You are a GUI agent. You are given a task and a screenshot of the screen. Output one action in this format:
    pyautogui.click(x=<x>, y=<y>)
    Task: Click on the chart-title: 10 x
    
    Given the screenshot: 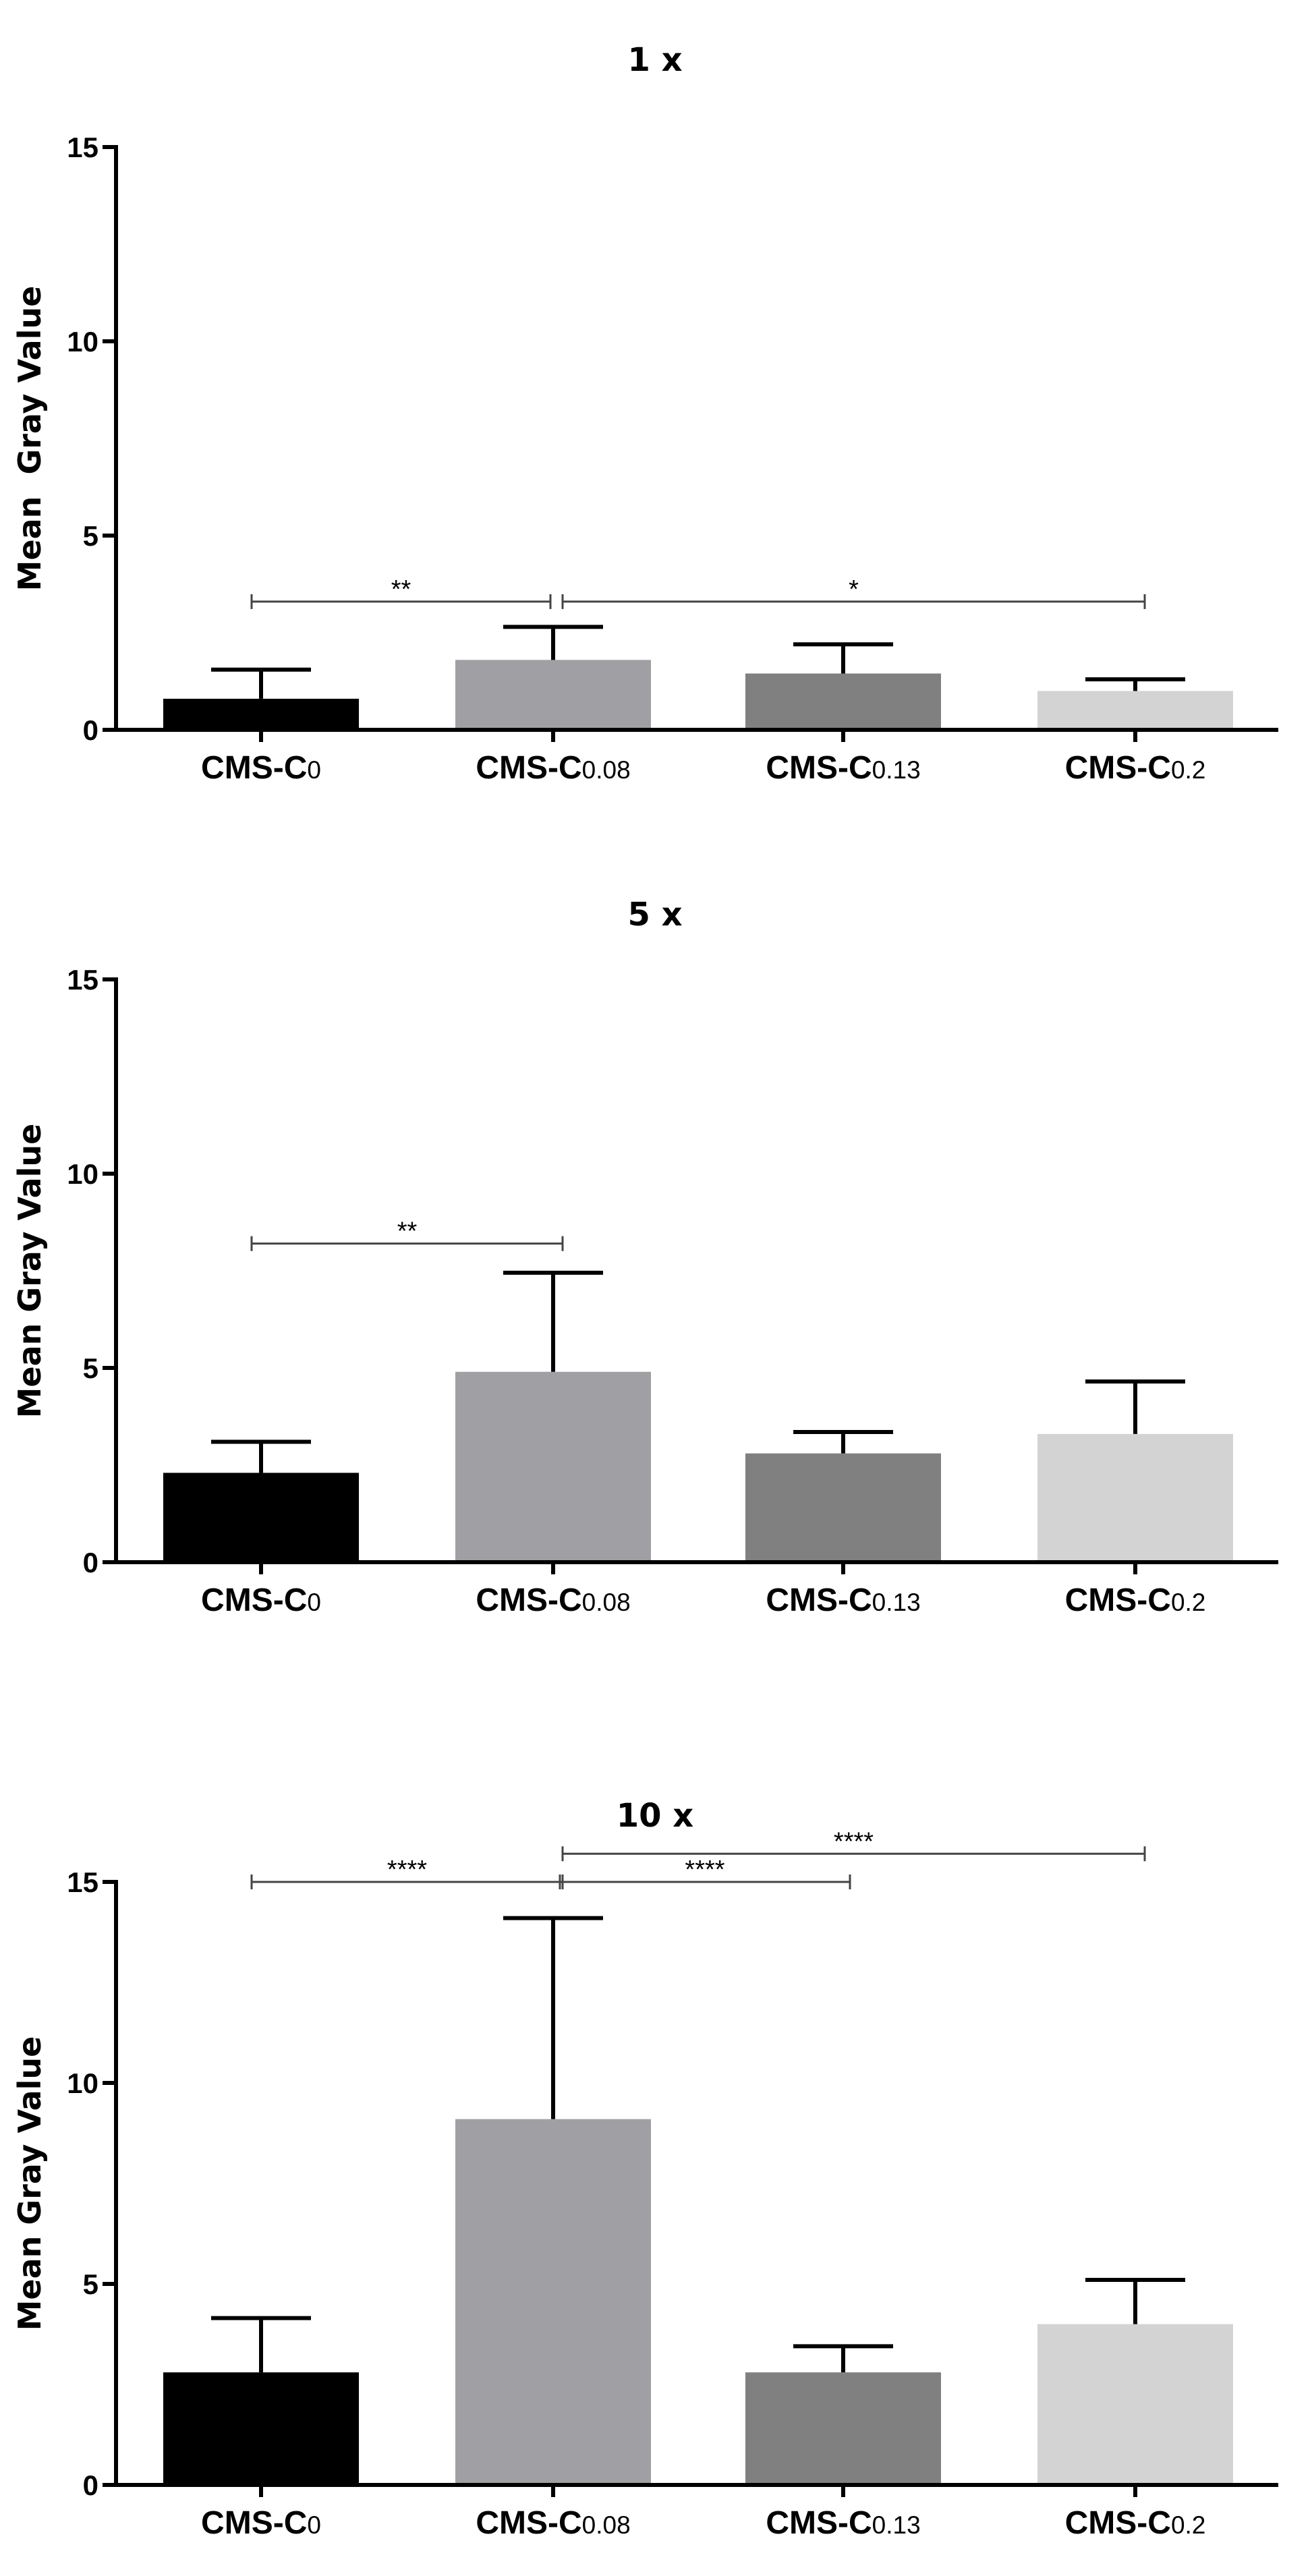 What is the action you would take?
    pyautogui.click(x=655, y=1816)
    